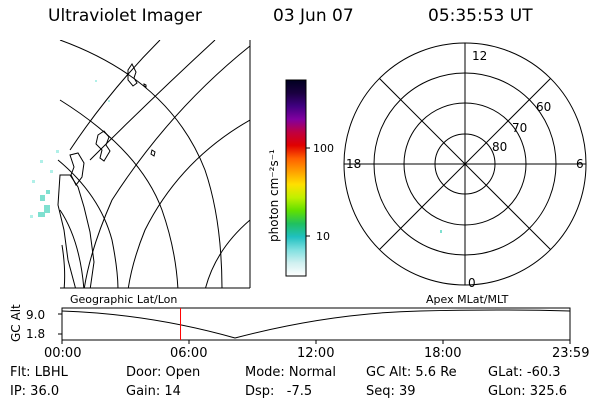  I want to click on mlt-18-label: 18, so click(353, 164).